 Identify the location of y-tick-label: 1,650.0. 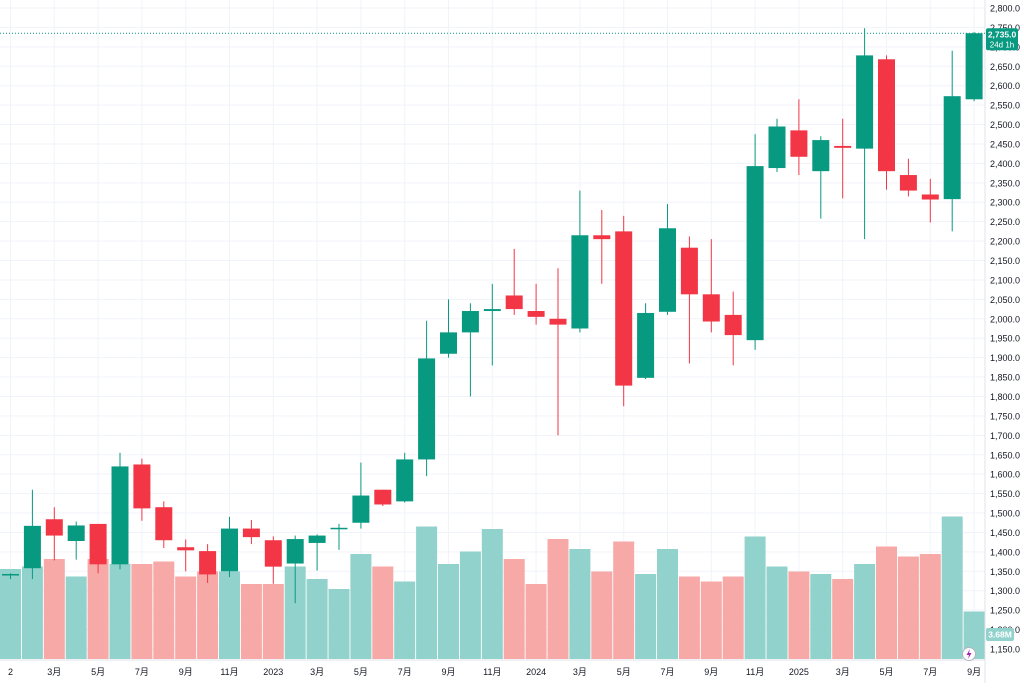
(1005, 455).